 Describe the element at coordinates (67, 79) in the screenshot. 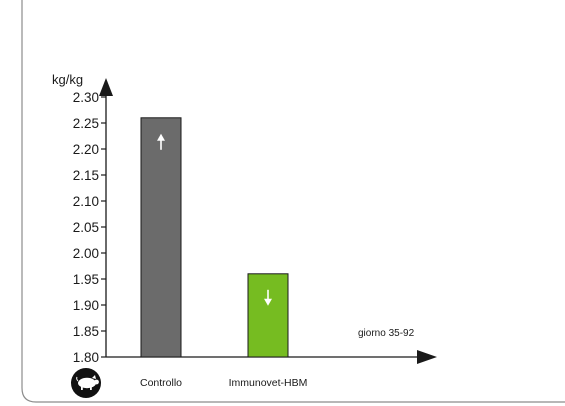

I see `y-axis-label: kg/kg` at that location.